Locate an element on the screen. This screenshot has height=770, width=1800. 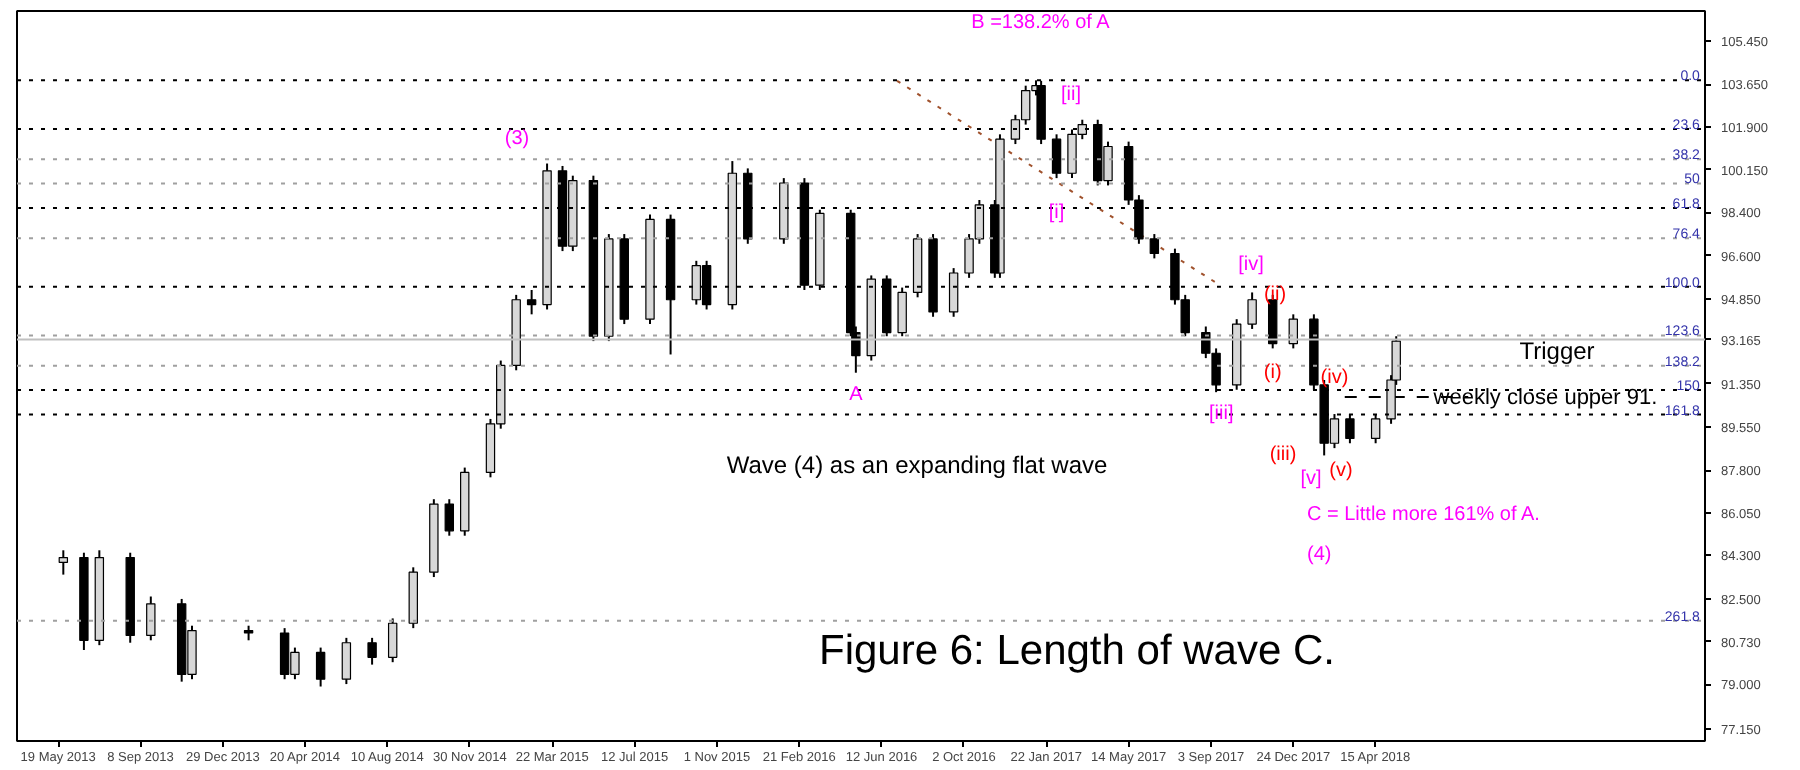
annotation: [iv] is located at coordinates (1251, 265).